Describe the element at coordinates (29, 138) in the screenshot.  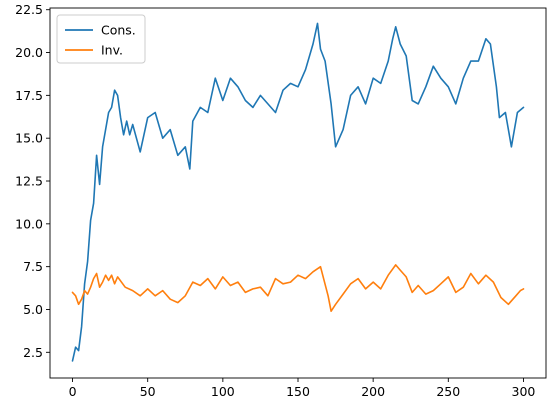
I see `y-tick-label: 15.0` at that location.